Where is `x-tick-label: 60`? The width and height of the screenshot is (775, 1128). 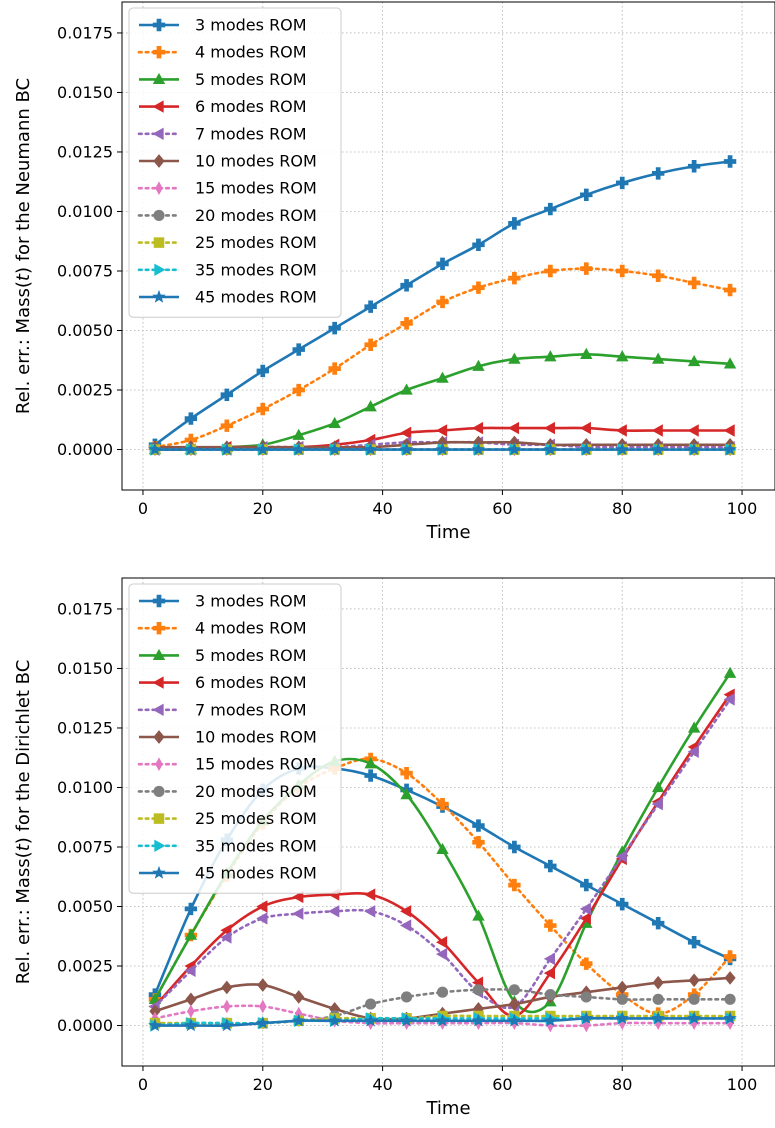
x-tick-label: 60 is located at coordinates (502, 508).